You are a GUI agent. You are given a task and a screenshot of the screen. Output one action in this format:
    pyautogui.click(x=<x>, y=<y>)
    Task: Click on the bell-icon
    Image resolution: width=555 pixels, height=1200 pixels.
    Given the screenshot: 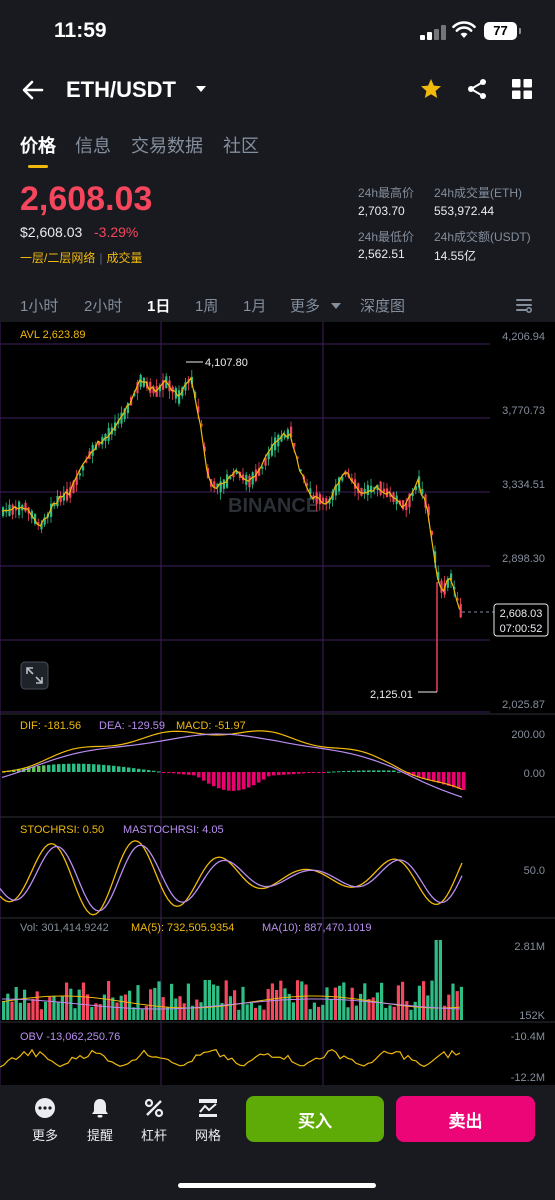 What is the action you would take?
    pyautogui.click(x=100, y=1108)
    